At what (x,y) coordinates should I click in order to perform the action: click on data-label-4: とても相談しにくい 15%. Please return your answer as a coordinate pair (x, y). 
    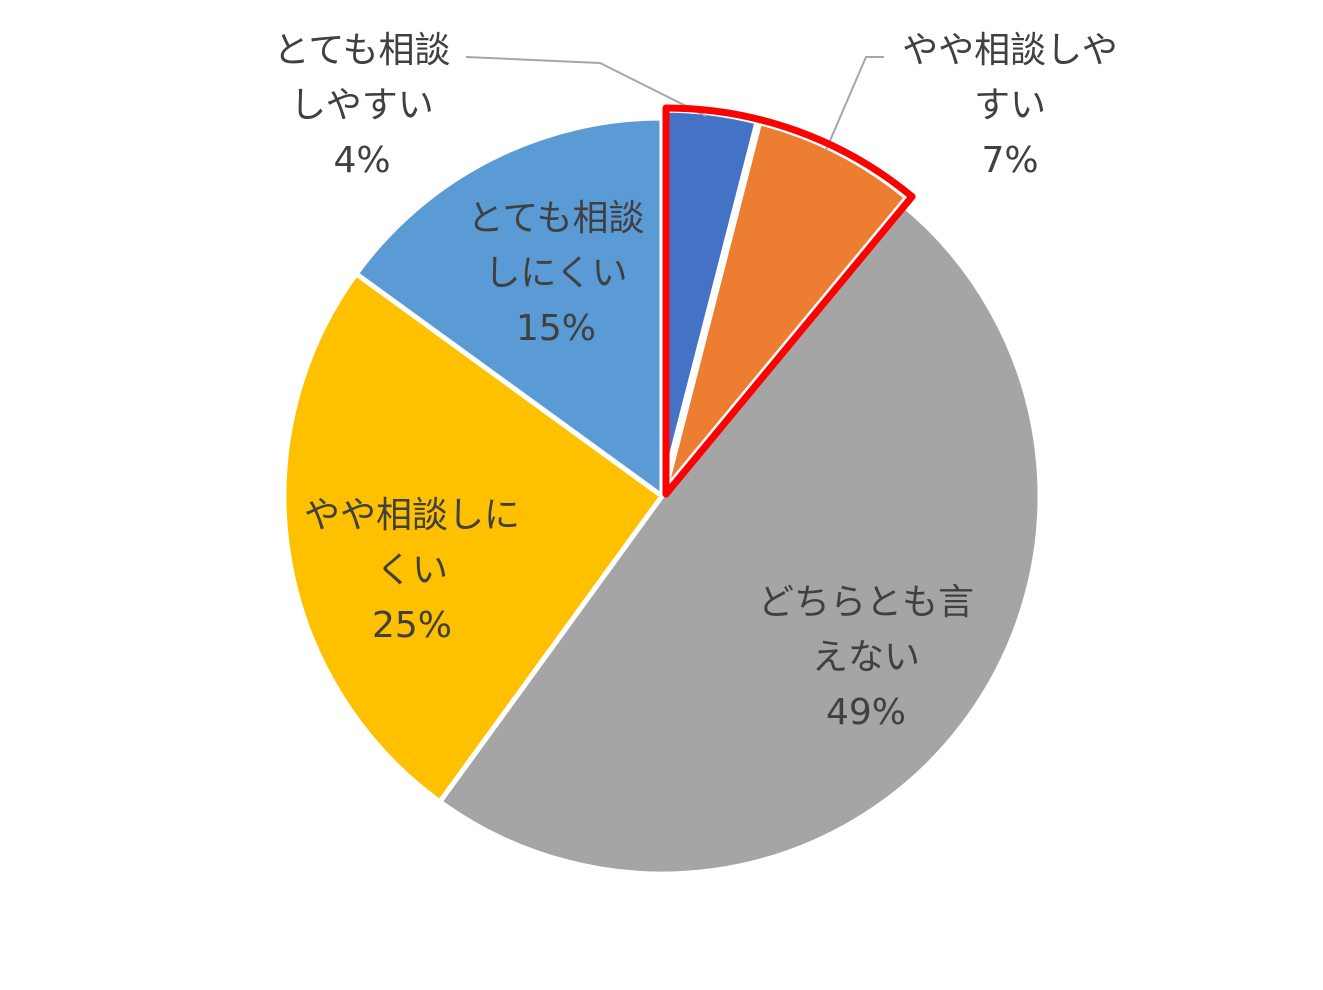
    Looking at the image, I should click on (555, 273).